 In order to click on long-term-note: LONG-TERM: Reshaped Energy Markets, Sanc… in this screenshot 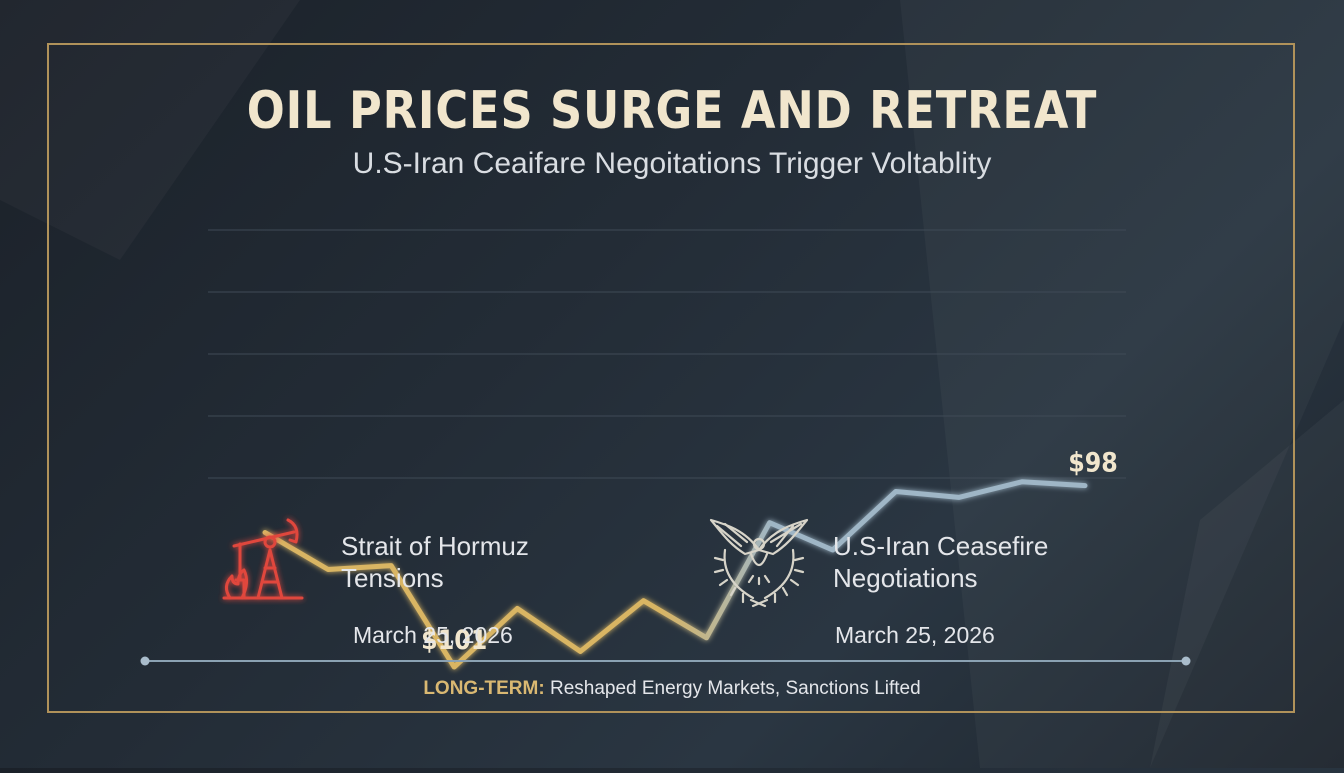, I will do `click(672, 689)`.